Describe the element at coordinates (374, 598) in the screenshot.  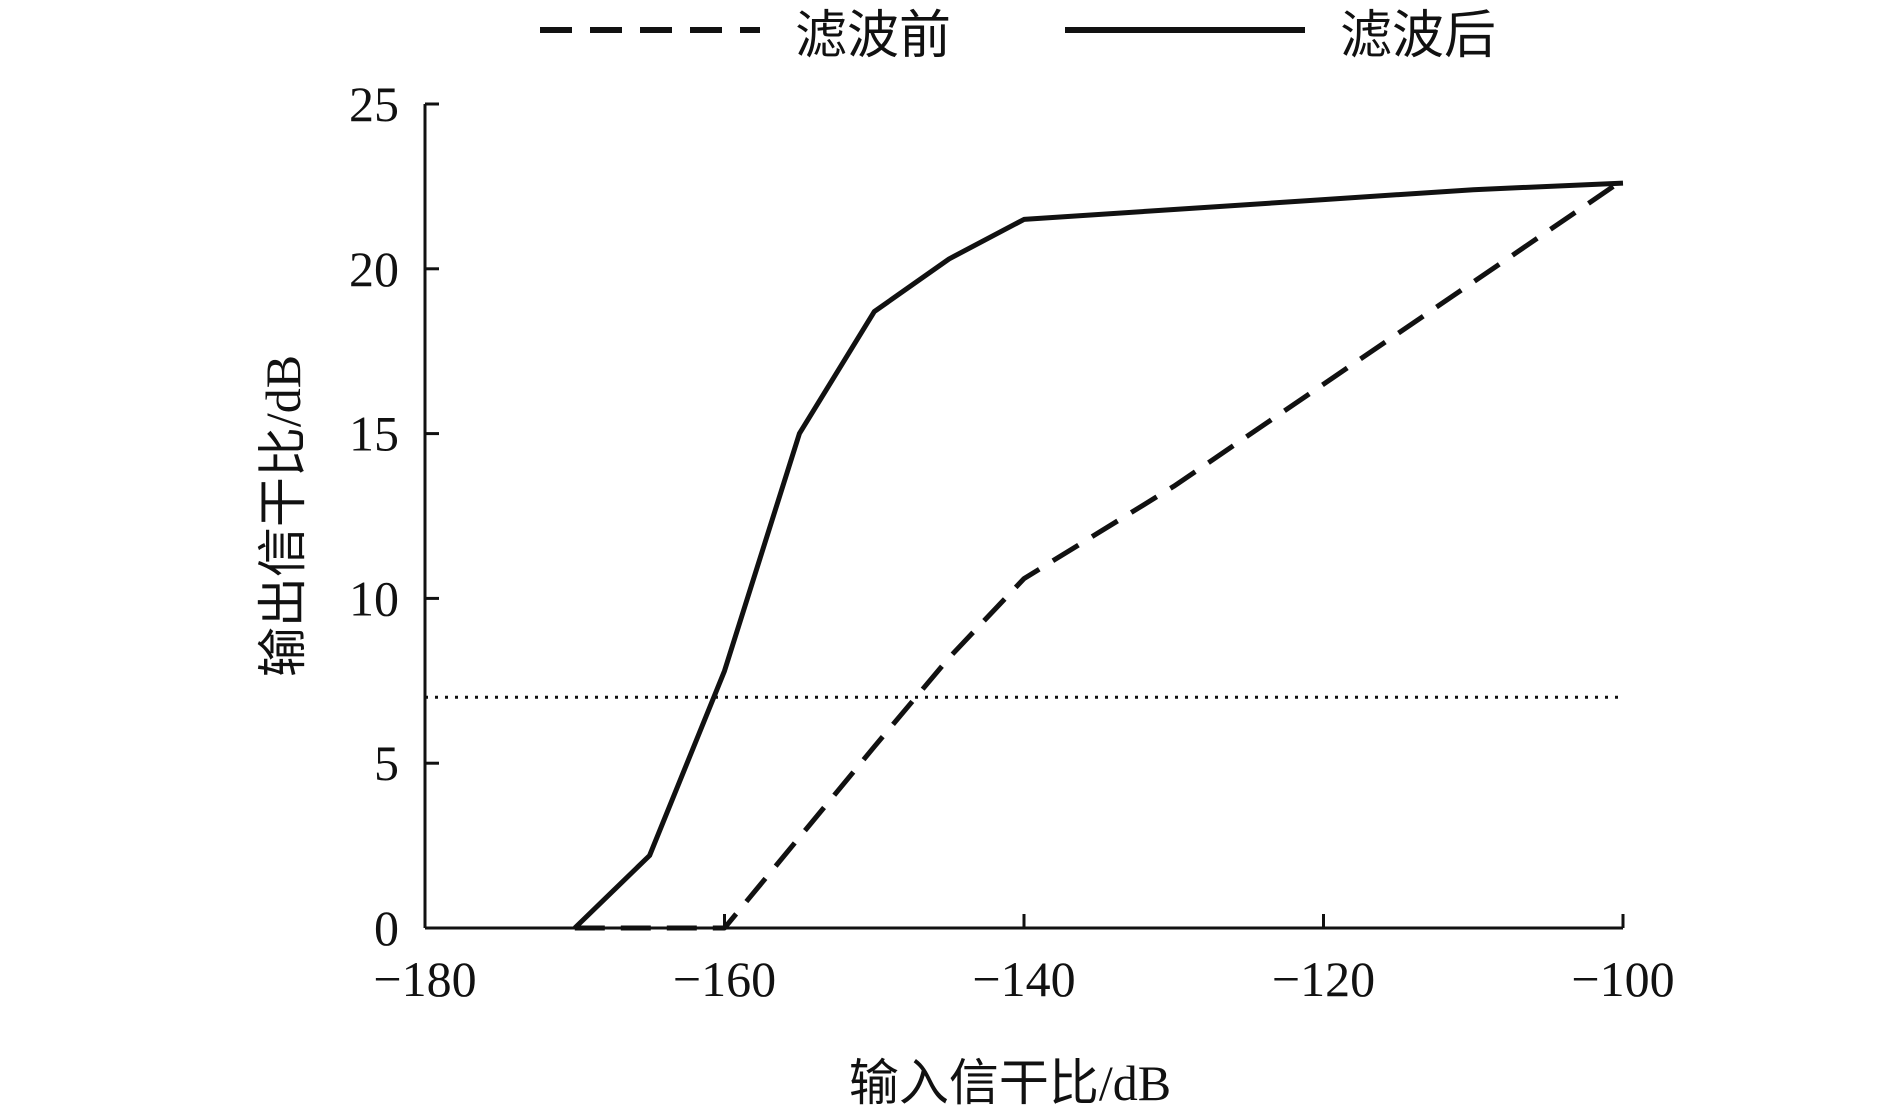
I see `y-tick-label: 10` at that location.